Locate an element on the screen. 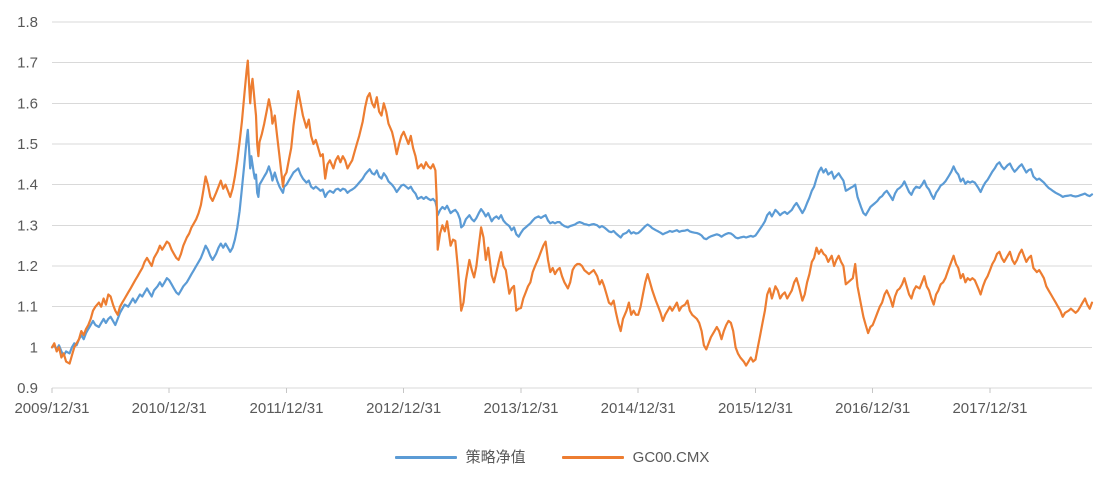 Image resolution: width=1104 pixels, height=480 pixels. svg-text: 1 is located at coordinates (34, 347).